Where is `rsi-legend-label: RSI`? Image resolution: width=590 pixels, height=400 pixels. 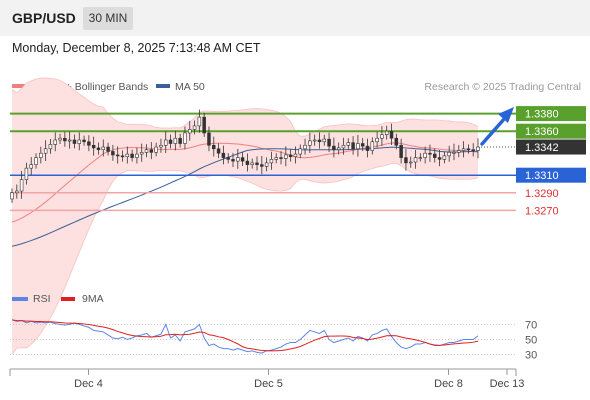
rsi-legend-label: RSI is located at coordinates (42, 299).